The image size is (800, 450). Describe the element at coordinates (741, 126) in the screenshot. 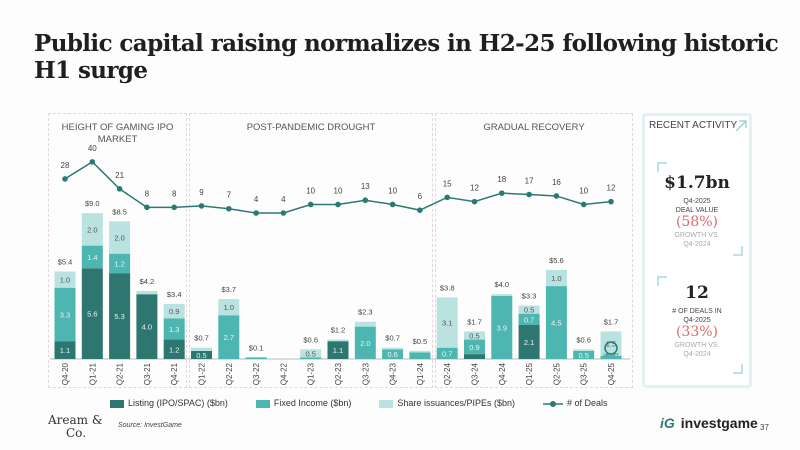

I see `arrow-up-right-icon` at that location.